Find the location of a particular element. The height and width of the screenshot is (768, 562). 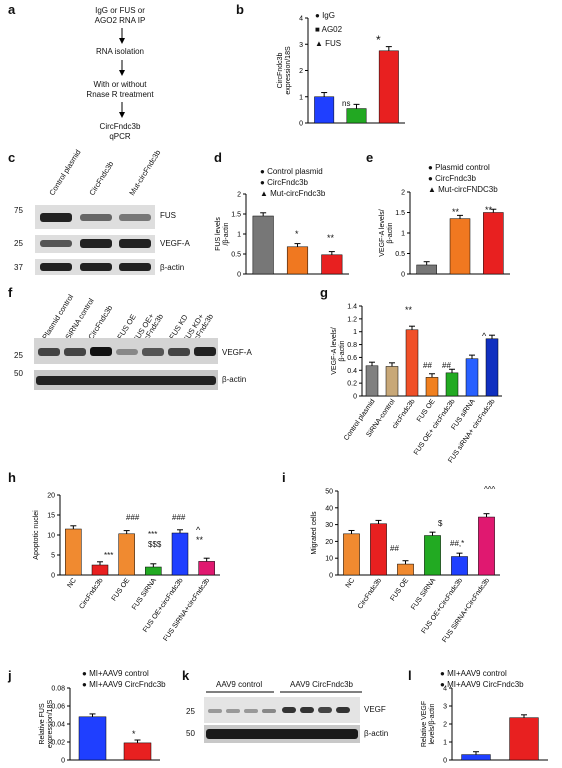

y-axis-label-line: levels/β-actin is located at coordinates (432, 723).